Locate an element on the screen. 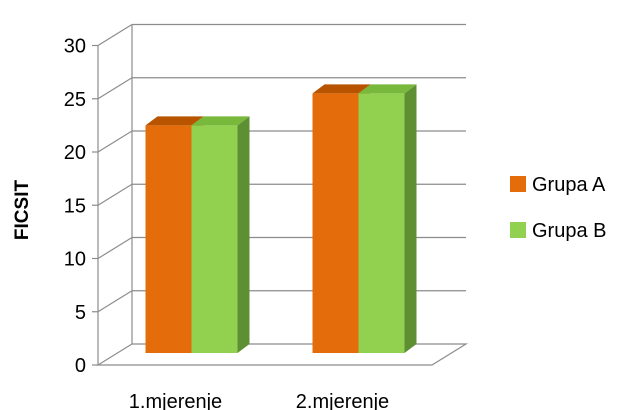 The image size is (622, 410). y-tick-label: 30 is located at coordinates (75, 47).